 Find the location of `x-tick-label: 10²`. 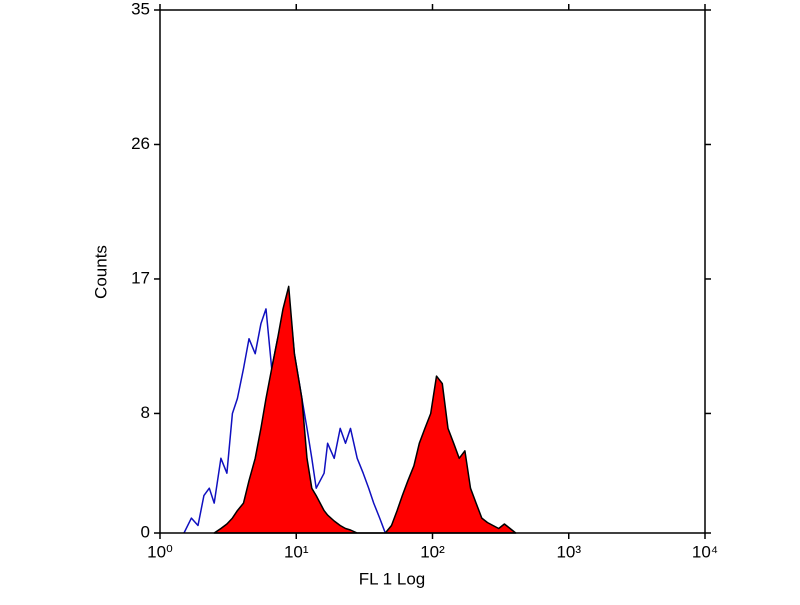

x-tick-label: 10² is located at coordinates (432, 551).